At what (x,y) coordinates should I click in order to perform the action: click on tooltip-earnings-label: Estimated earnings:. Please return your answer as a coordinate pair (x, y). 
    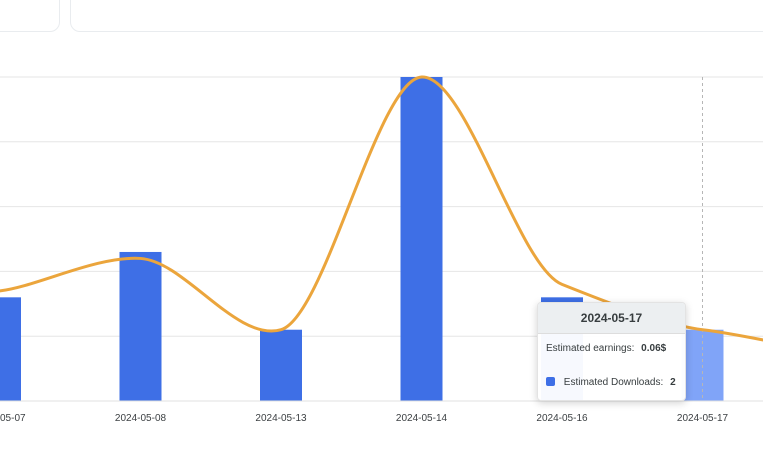
    Looking at the image, I should click on (590, 348).